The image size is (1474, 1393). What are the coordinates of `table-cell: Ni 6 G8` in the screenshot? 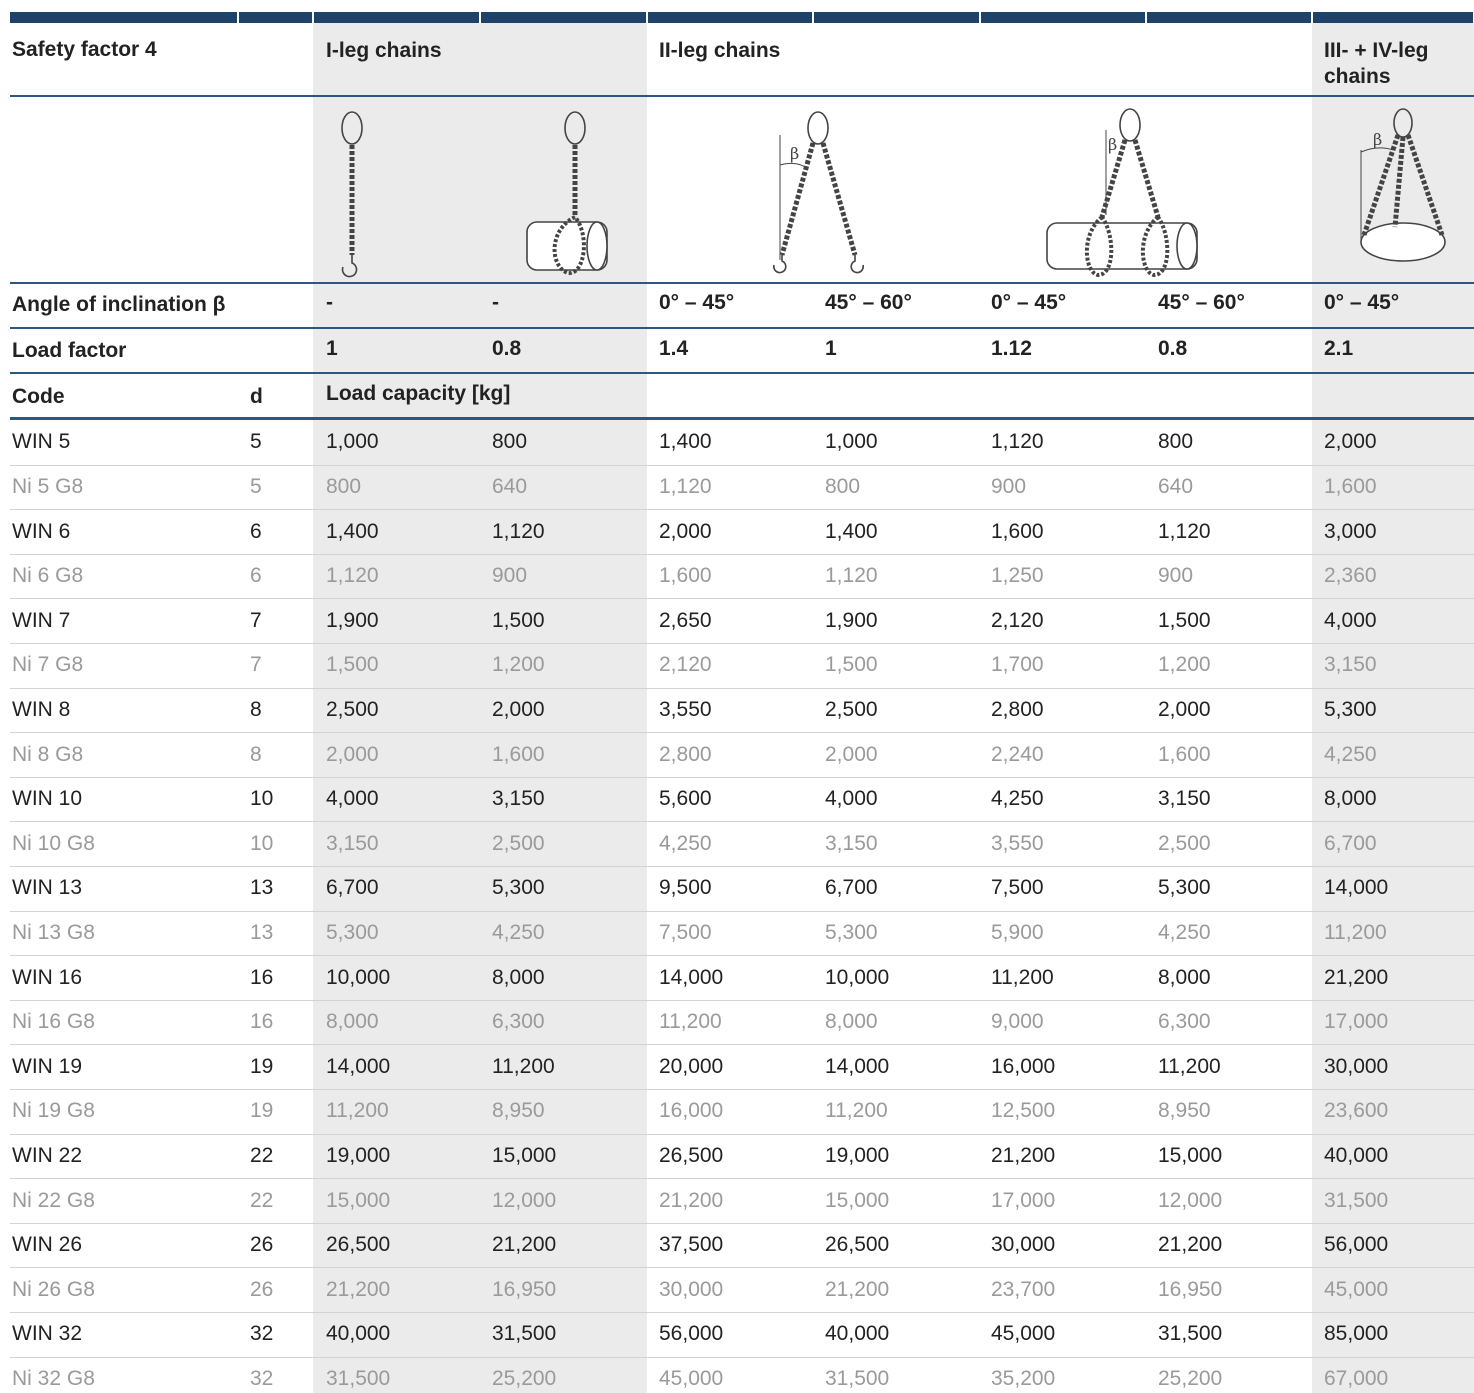 It's located at (48, 576).